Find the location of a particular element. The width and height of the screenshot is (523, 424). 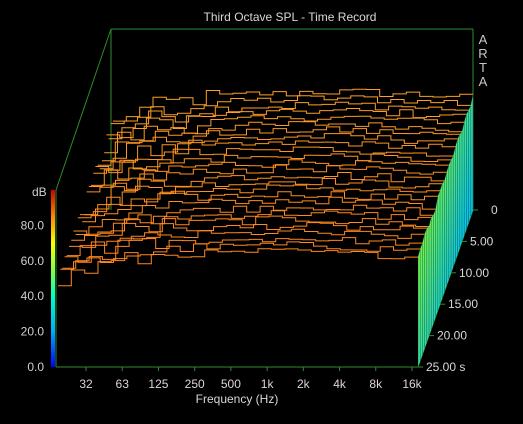

x-tick-label: 16k is located at coordinates (412, 384).